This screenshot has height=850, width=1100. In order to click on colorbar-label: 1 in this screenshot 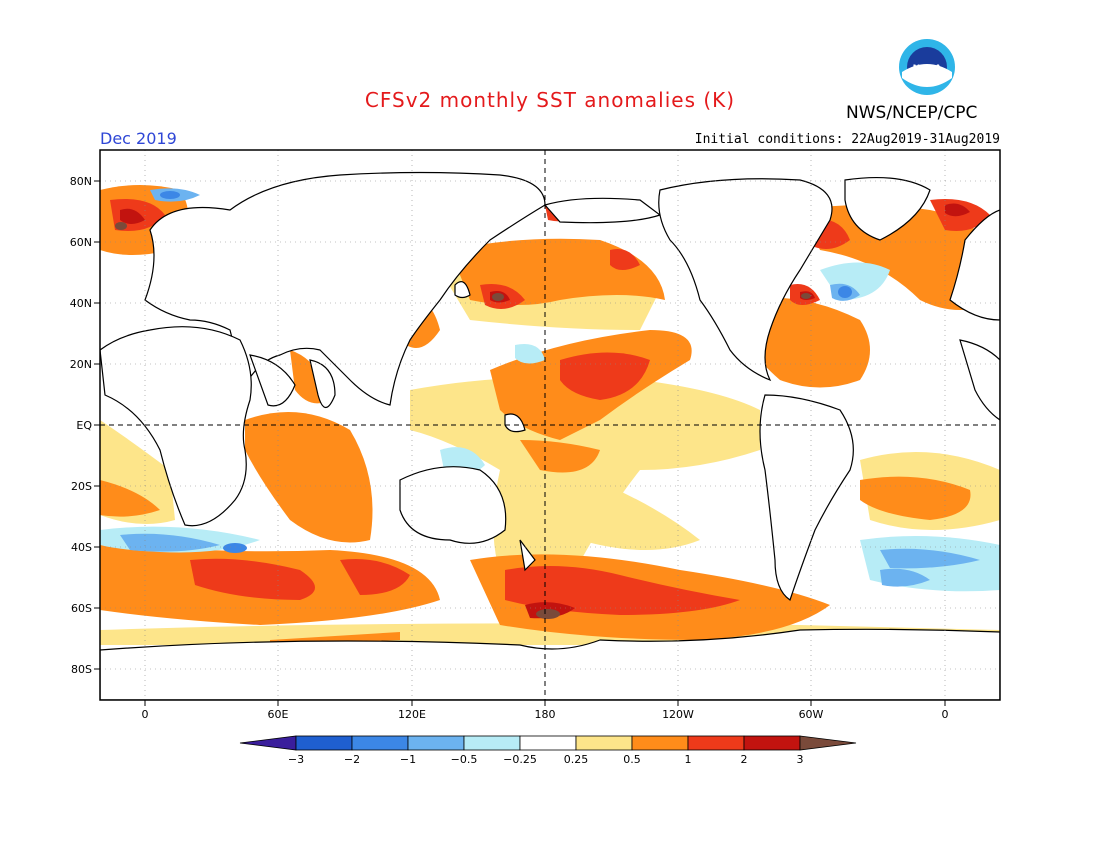, I will do `click(688, 759)`.